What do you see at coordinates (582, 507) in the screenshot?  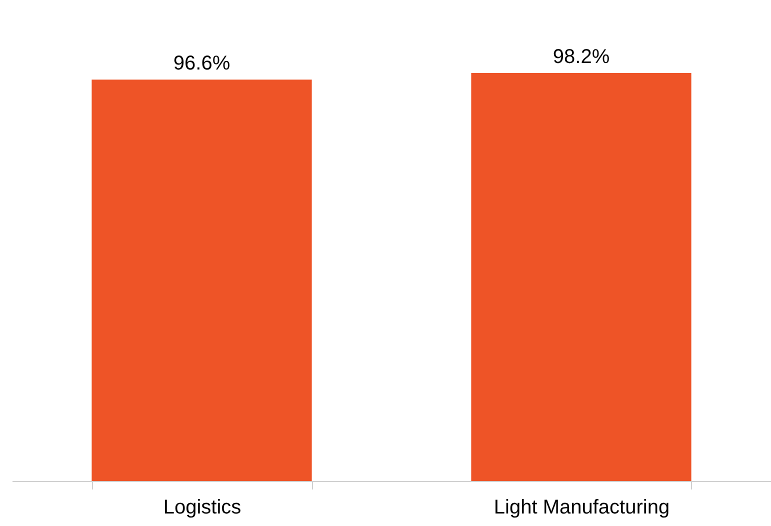 I see `x-tick-label: Light Manufacturing` at bounding box center [582, 507].